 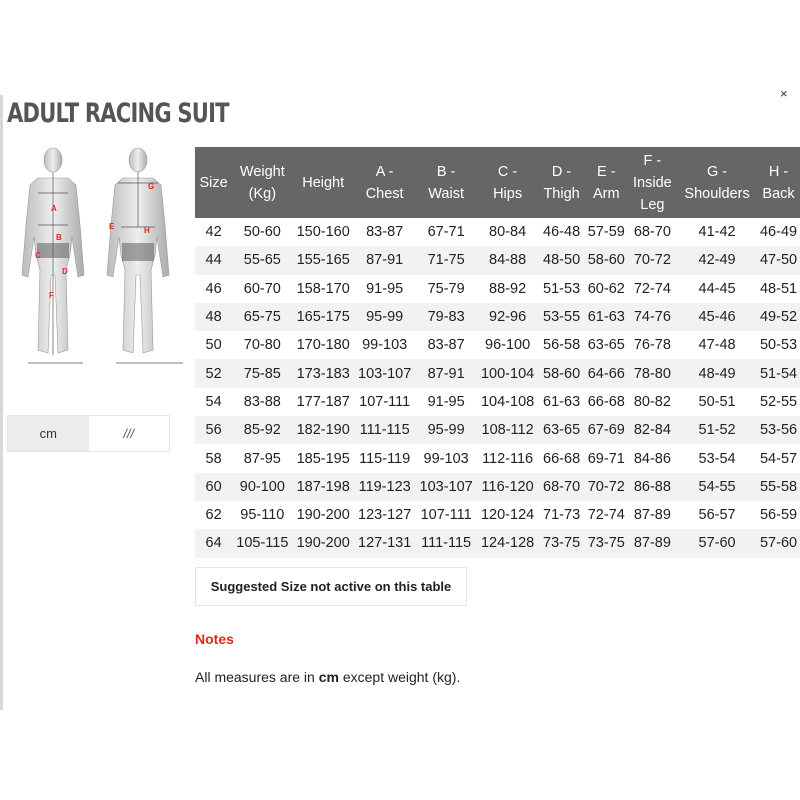 What do you see at coordinates (65, 271) in the screenshot?
I see `figure-label-d: D` at bounding box center [65, 271].